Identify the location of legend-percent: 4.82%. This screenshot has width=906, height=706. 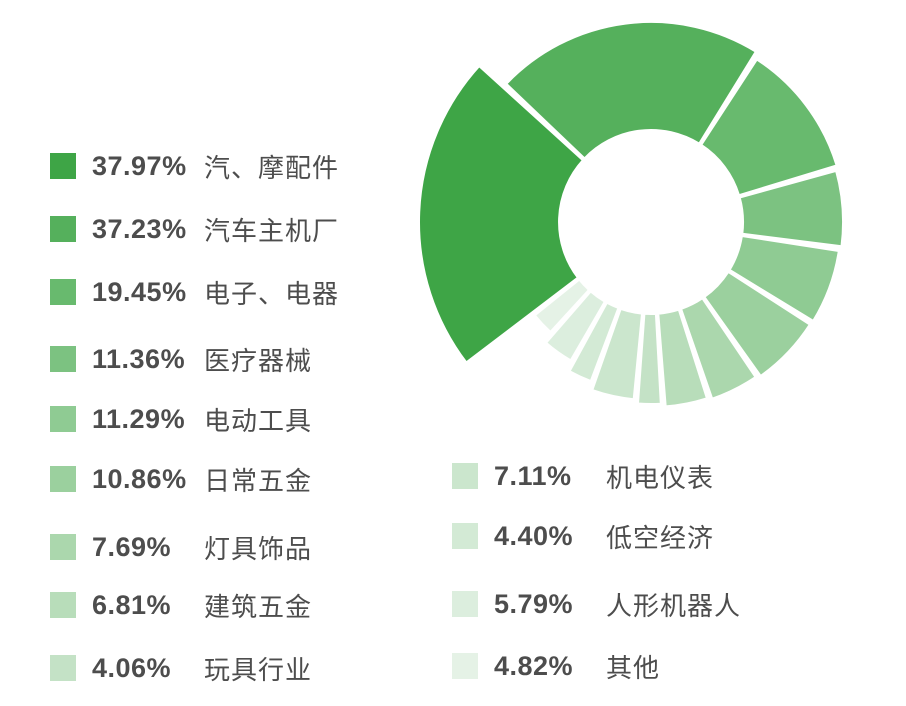
(534, 665).